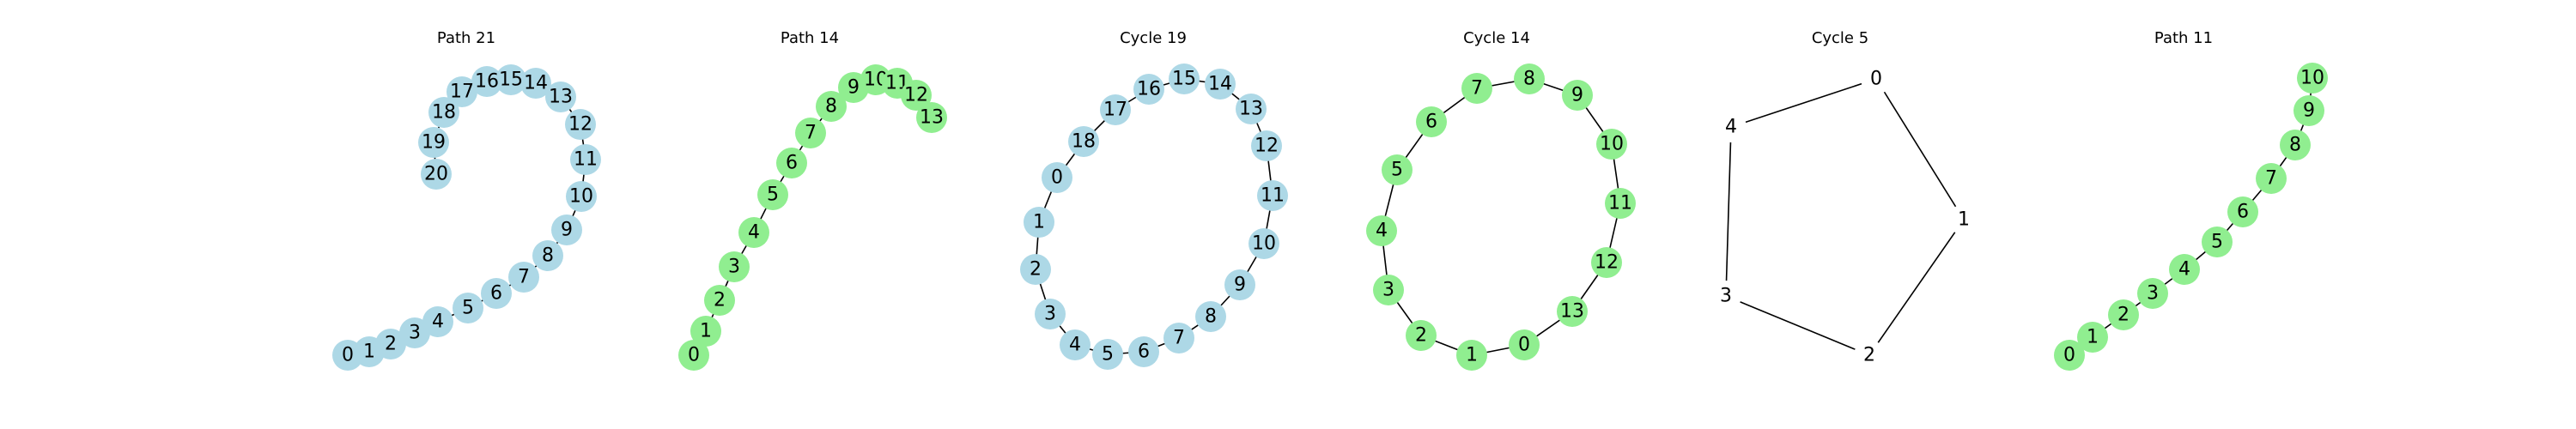 The image size is (2576, 429). I want to click on panel-title: Cycle 5, so click(1840, 38).